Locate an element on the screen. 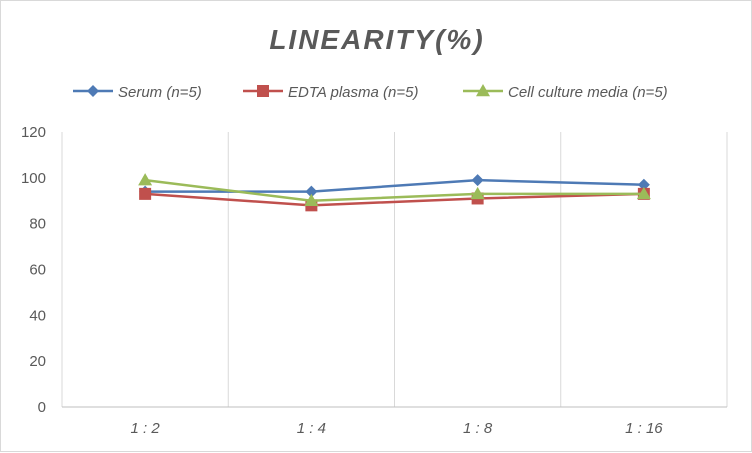 This screenshot has width=752, height=453. y-axis-ticks: 0 20 40 60 80 100 120 is located at coordinates (33, 270).